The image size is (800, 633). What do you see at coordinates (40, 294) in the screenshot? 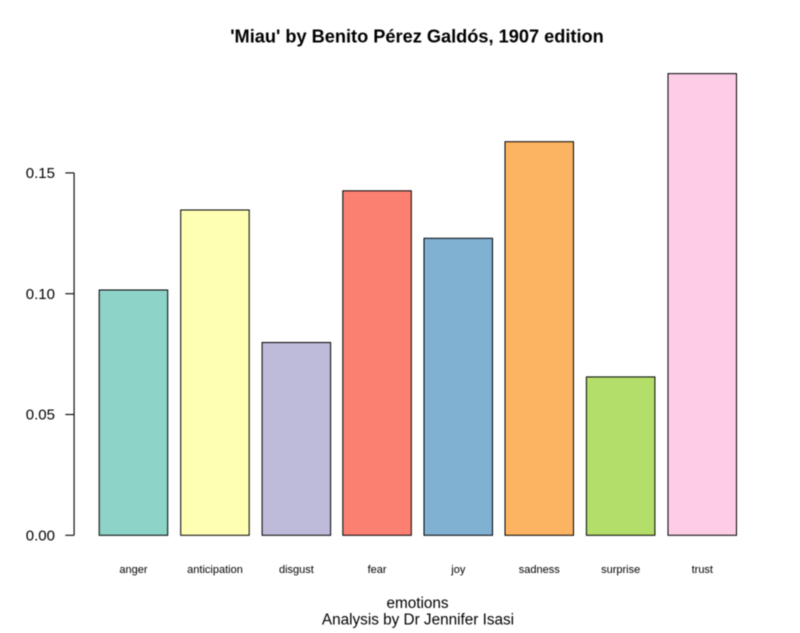
I see `svg-text: 0.10` at bounding box center [40, 294].